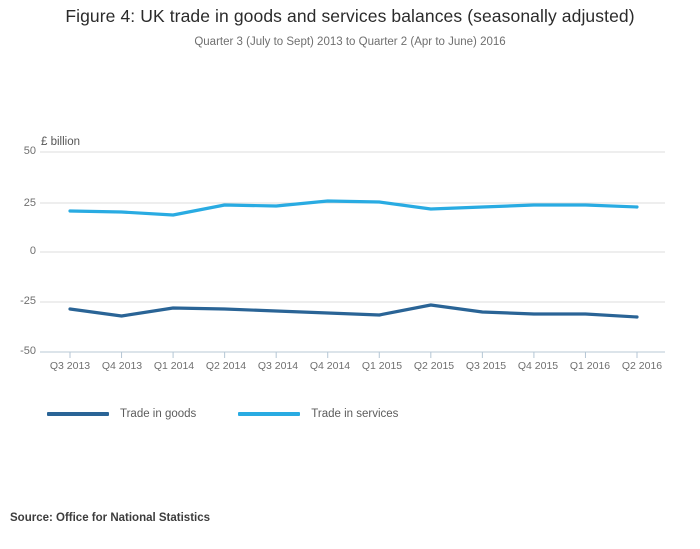  What do you see at coordinates (434, 366) in the screenshot?
I see `x-tick-label-q2-2015: Q2 2015` at bounding box center [434, 366].